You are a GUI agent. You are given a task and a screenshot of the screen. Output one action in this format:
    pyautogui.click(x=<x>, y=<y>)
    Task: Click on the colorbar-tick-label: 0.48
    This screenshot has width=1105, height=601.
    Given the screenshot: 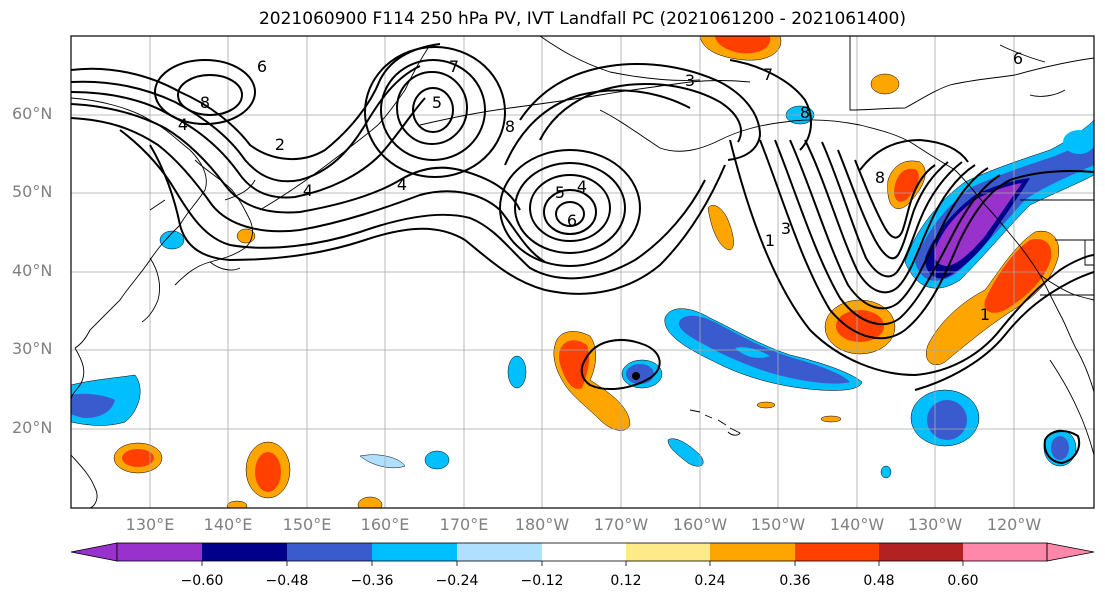 What is the action you would take?
    pyautogui.click(x=879, y=581)
    